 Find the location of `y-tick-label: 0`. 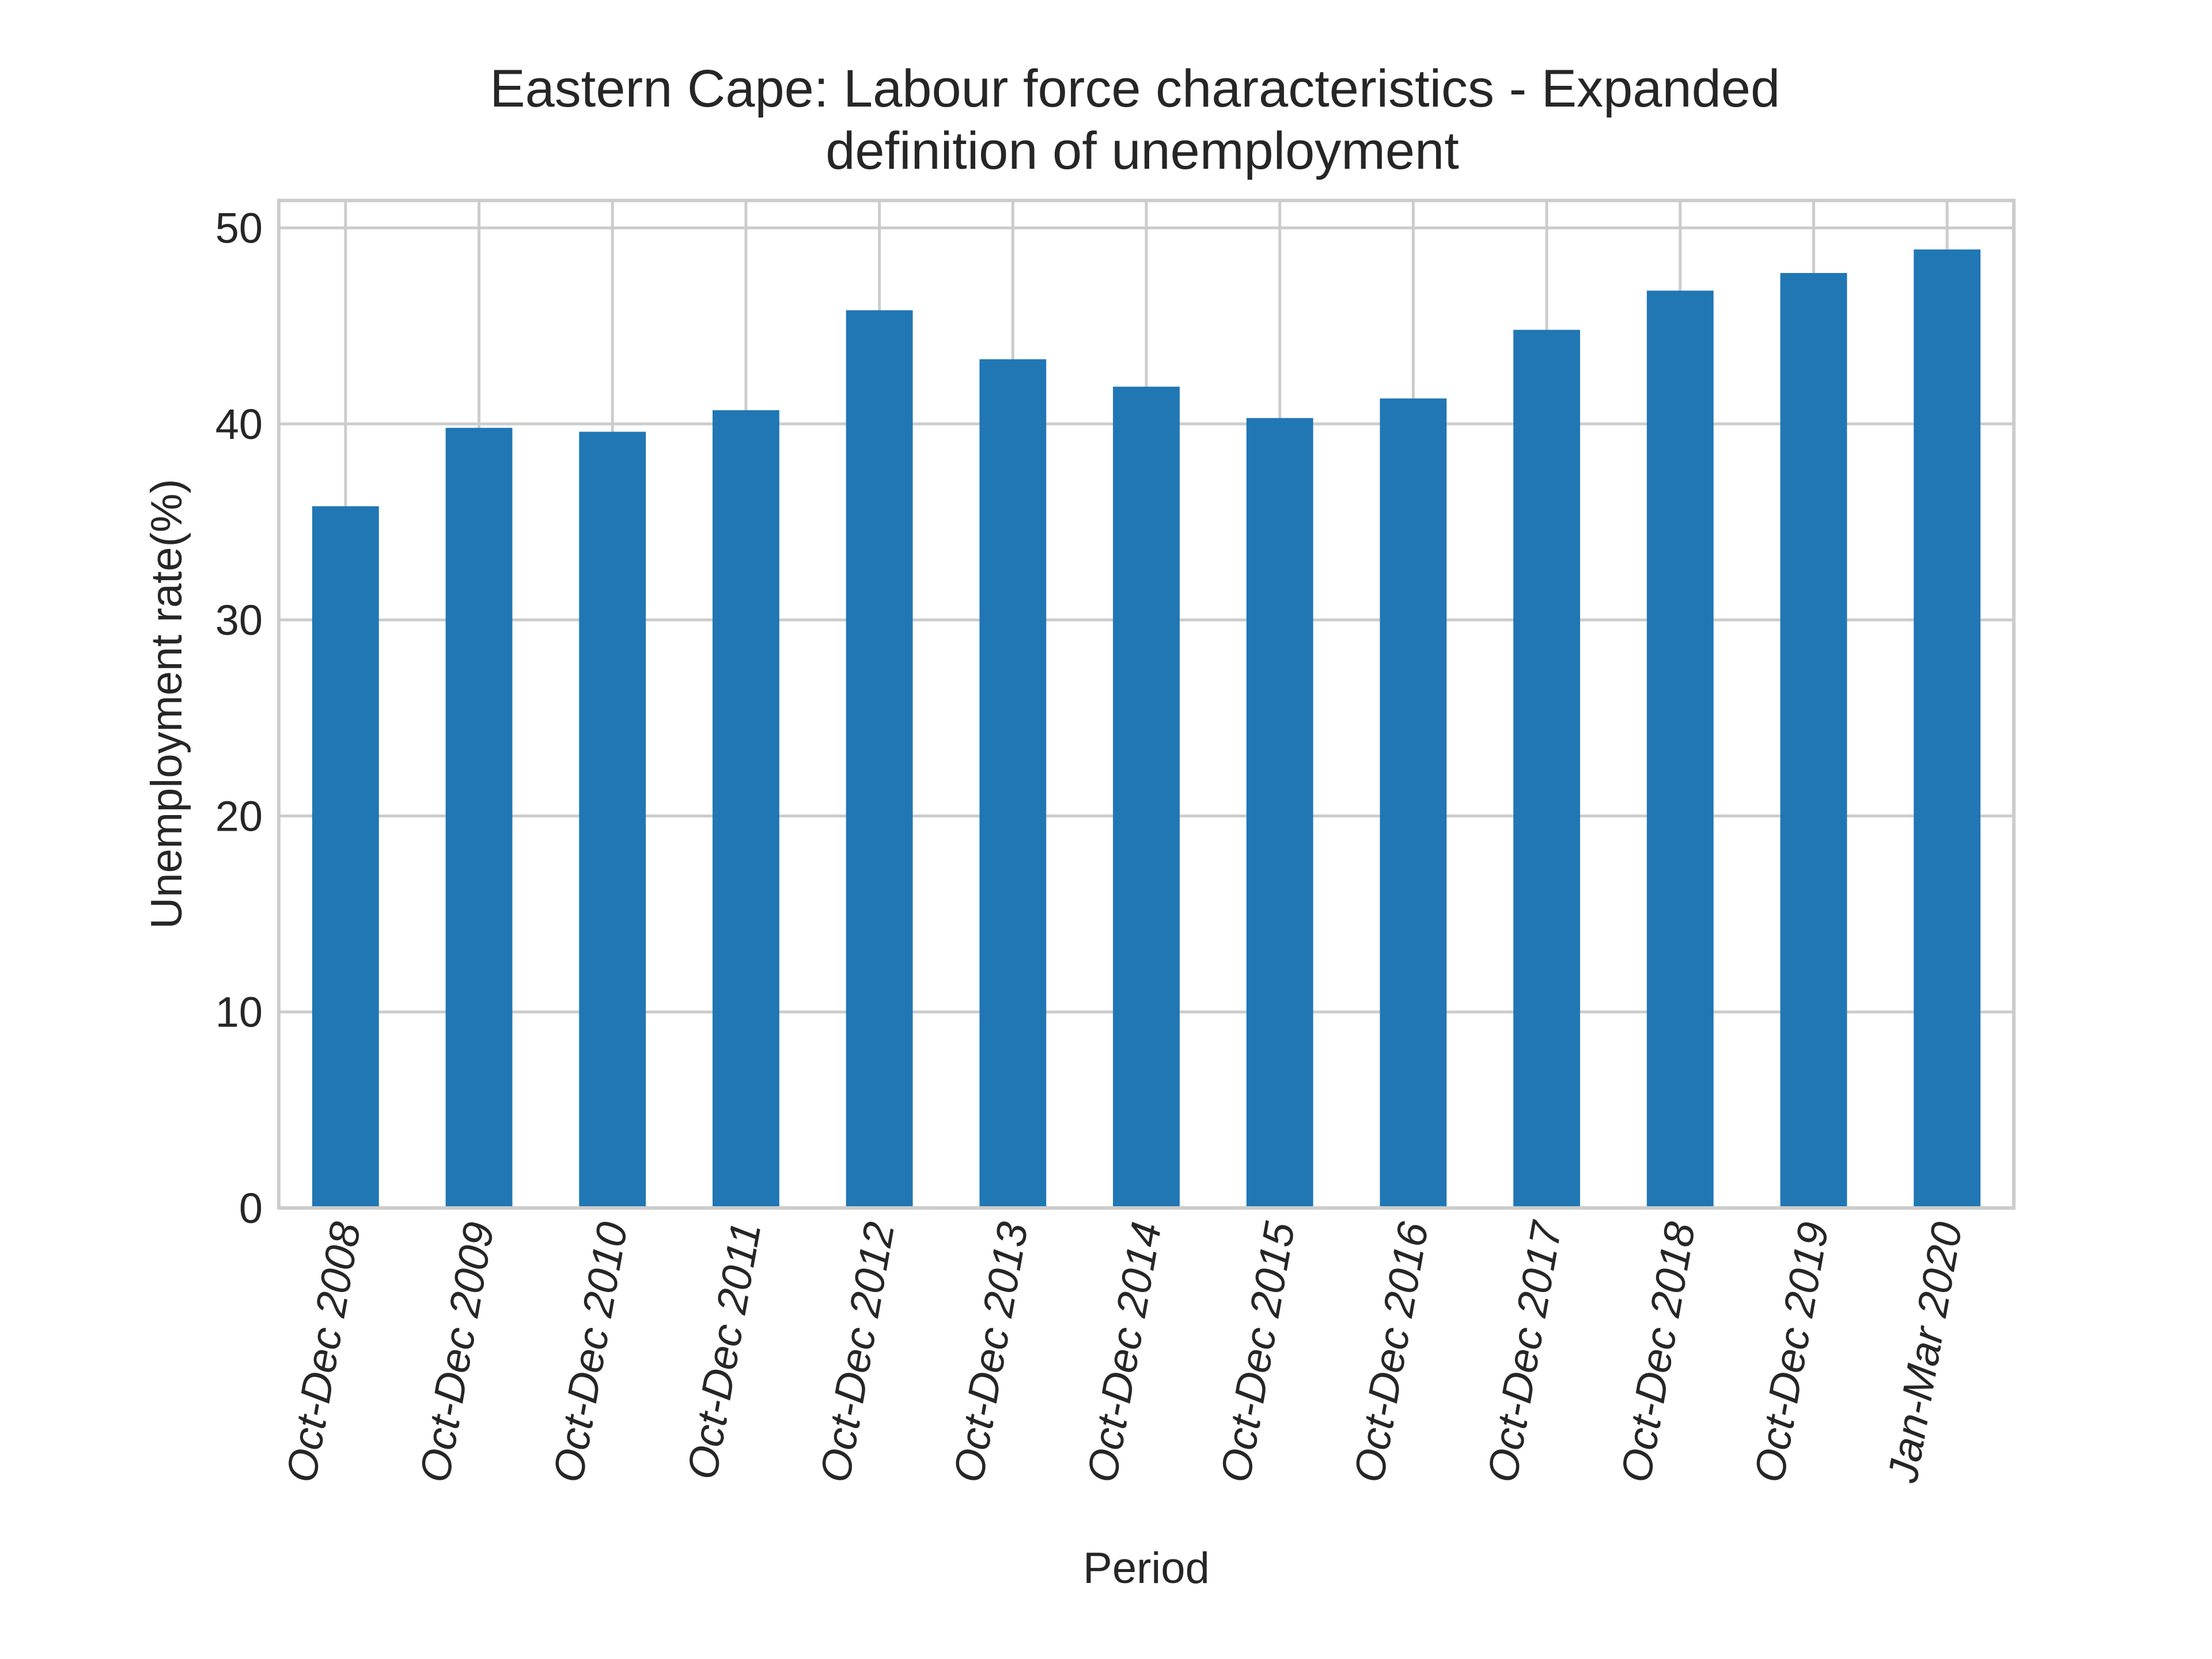

y-tick-label: 0 is located at coordinates (251, 1208).